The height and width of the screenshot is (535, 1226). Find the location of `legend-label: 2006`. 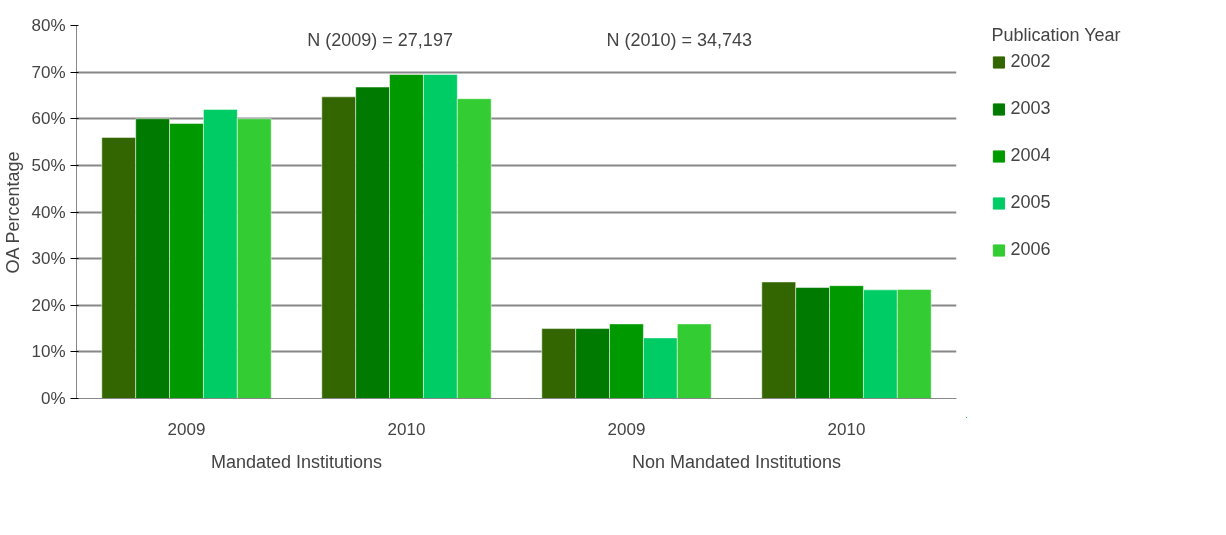

legend-label: 2006 is located at coordinates (1030, 249).